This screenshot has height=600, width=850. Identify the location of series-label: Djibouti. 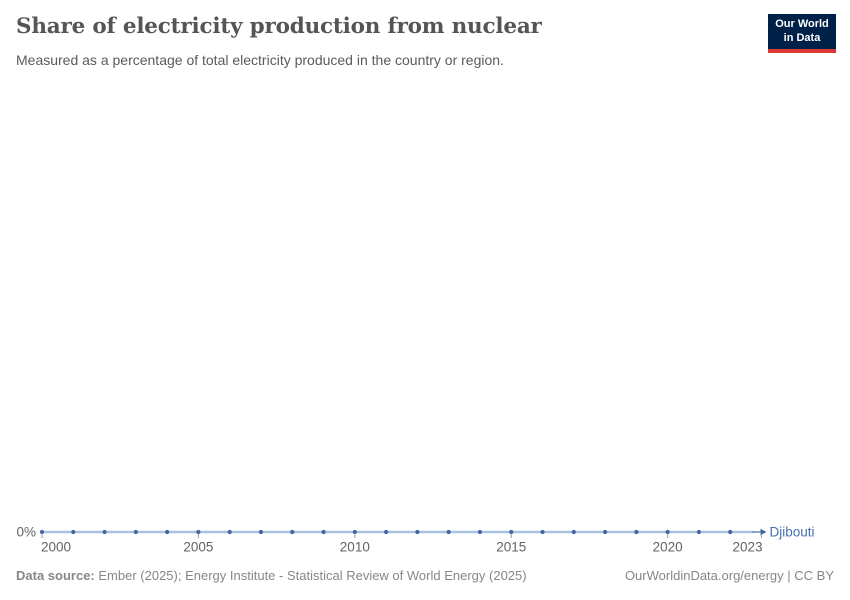
(792, 532).